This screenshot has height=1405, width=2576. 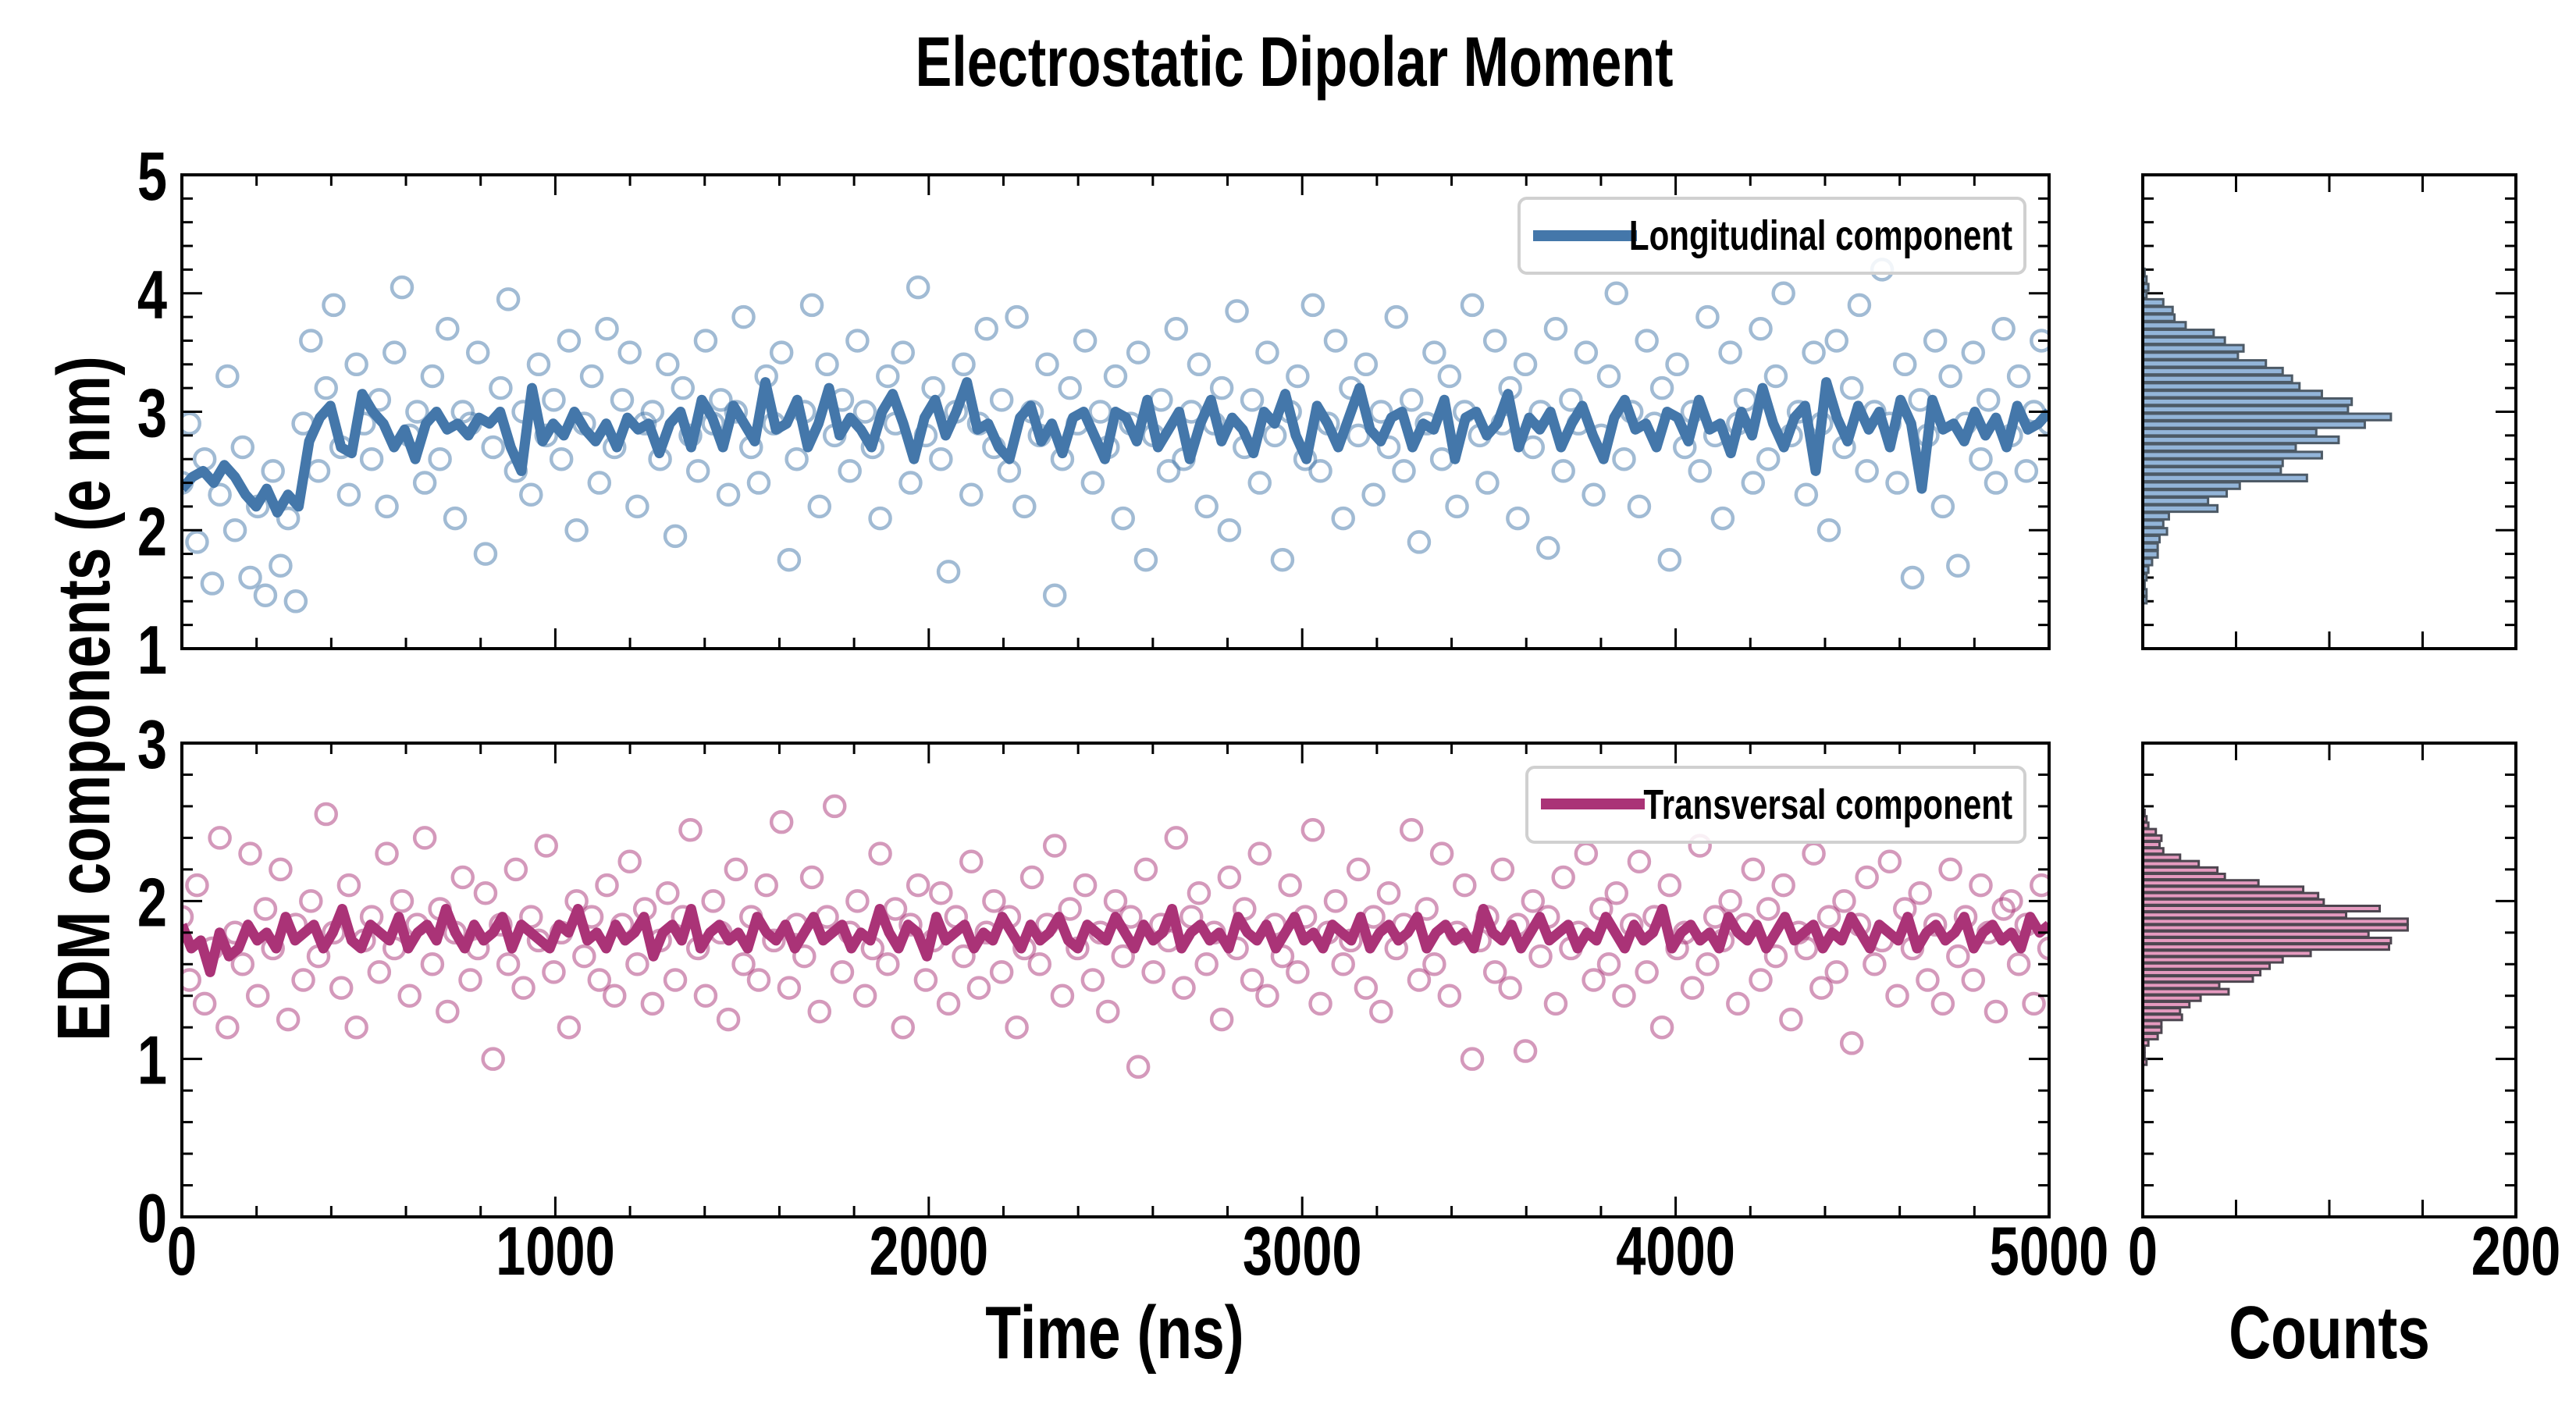 What do you see at coordinates (152, 177) in the screenshot?
I see `y-tick-label-group: 5` at bounding box center [152, 177].